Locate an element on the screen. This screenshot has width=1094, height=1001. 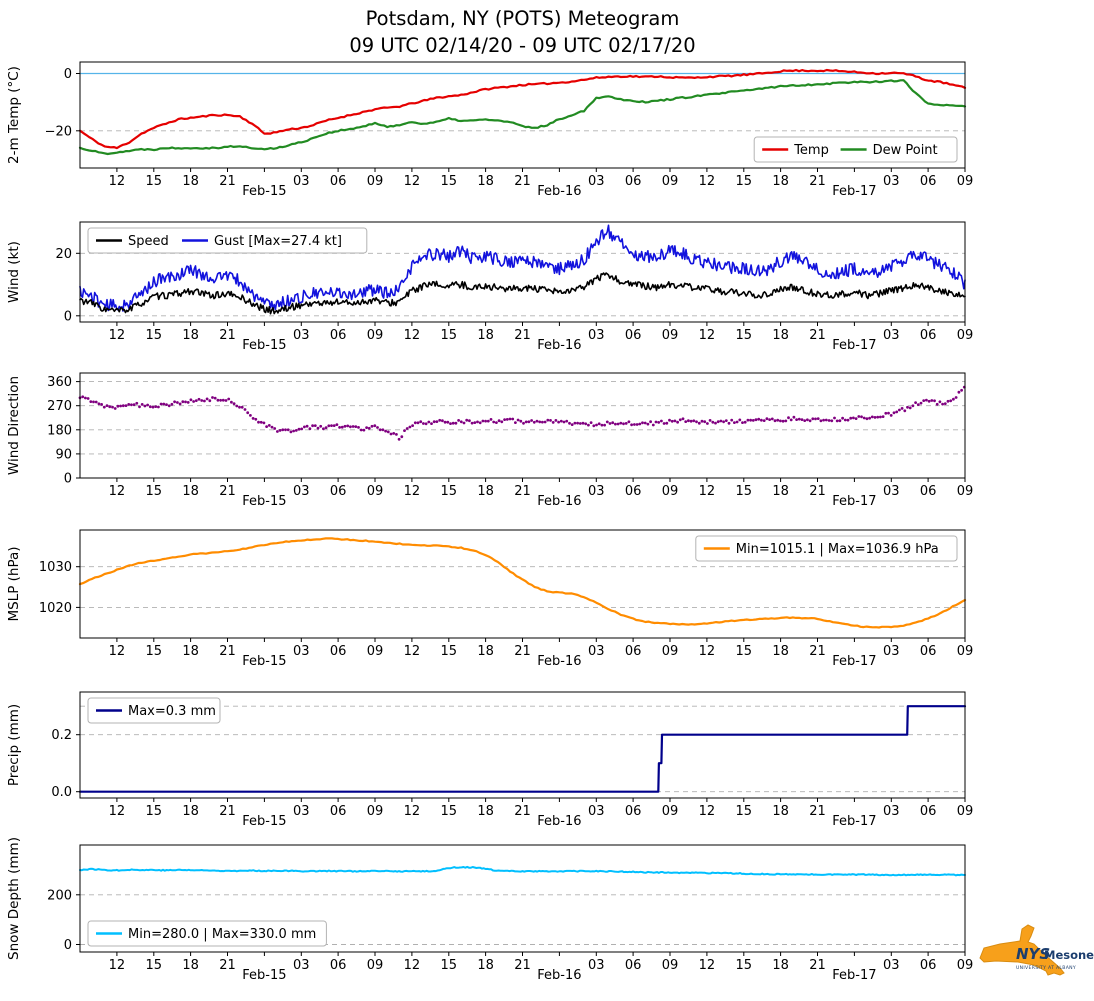
legend-wind: Speed Gust [Max=27.4 kt] is located at coordinates (227, 240).